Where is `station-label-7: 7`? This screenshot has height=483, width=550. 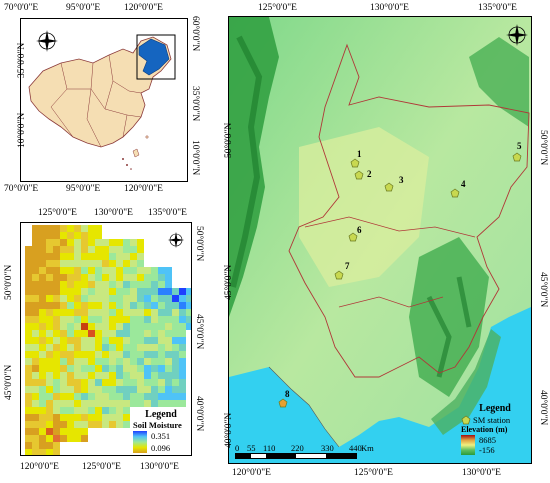
station-label-7: 7 is located at coordinates (347, 266).